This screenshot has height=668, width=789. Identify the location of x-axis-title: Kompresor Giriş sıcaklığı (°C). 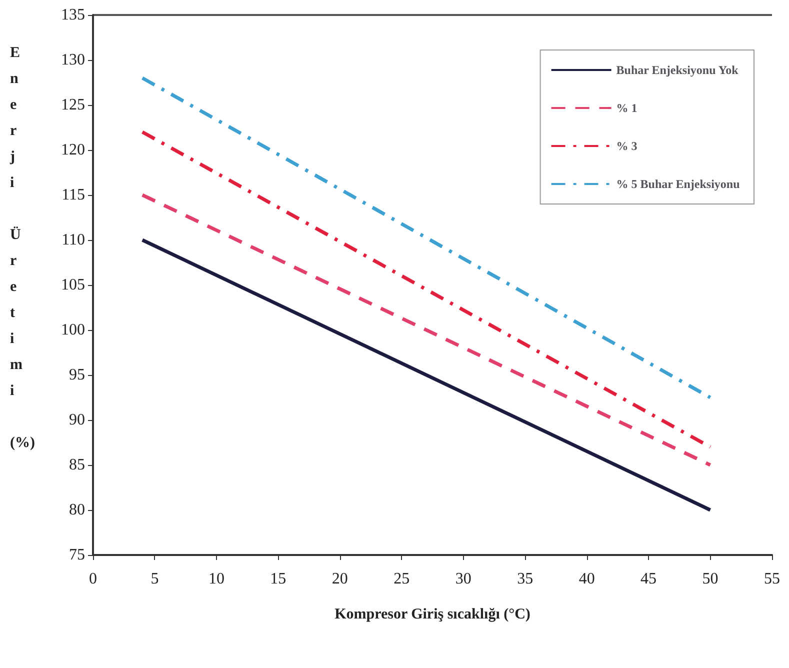
(432, 614).